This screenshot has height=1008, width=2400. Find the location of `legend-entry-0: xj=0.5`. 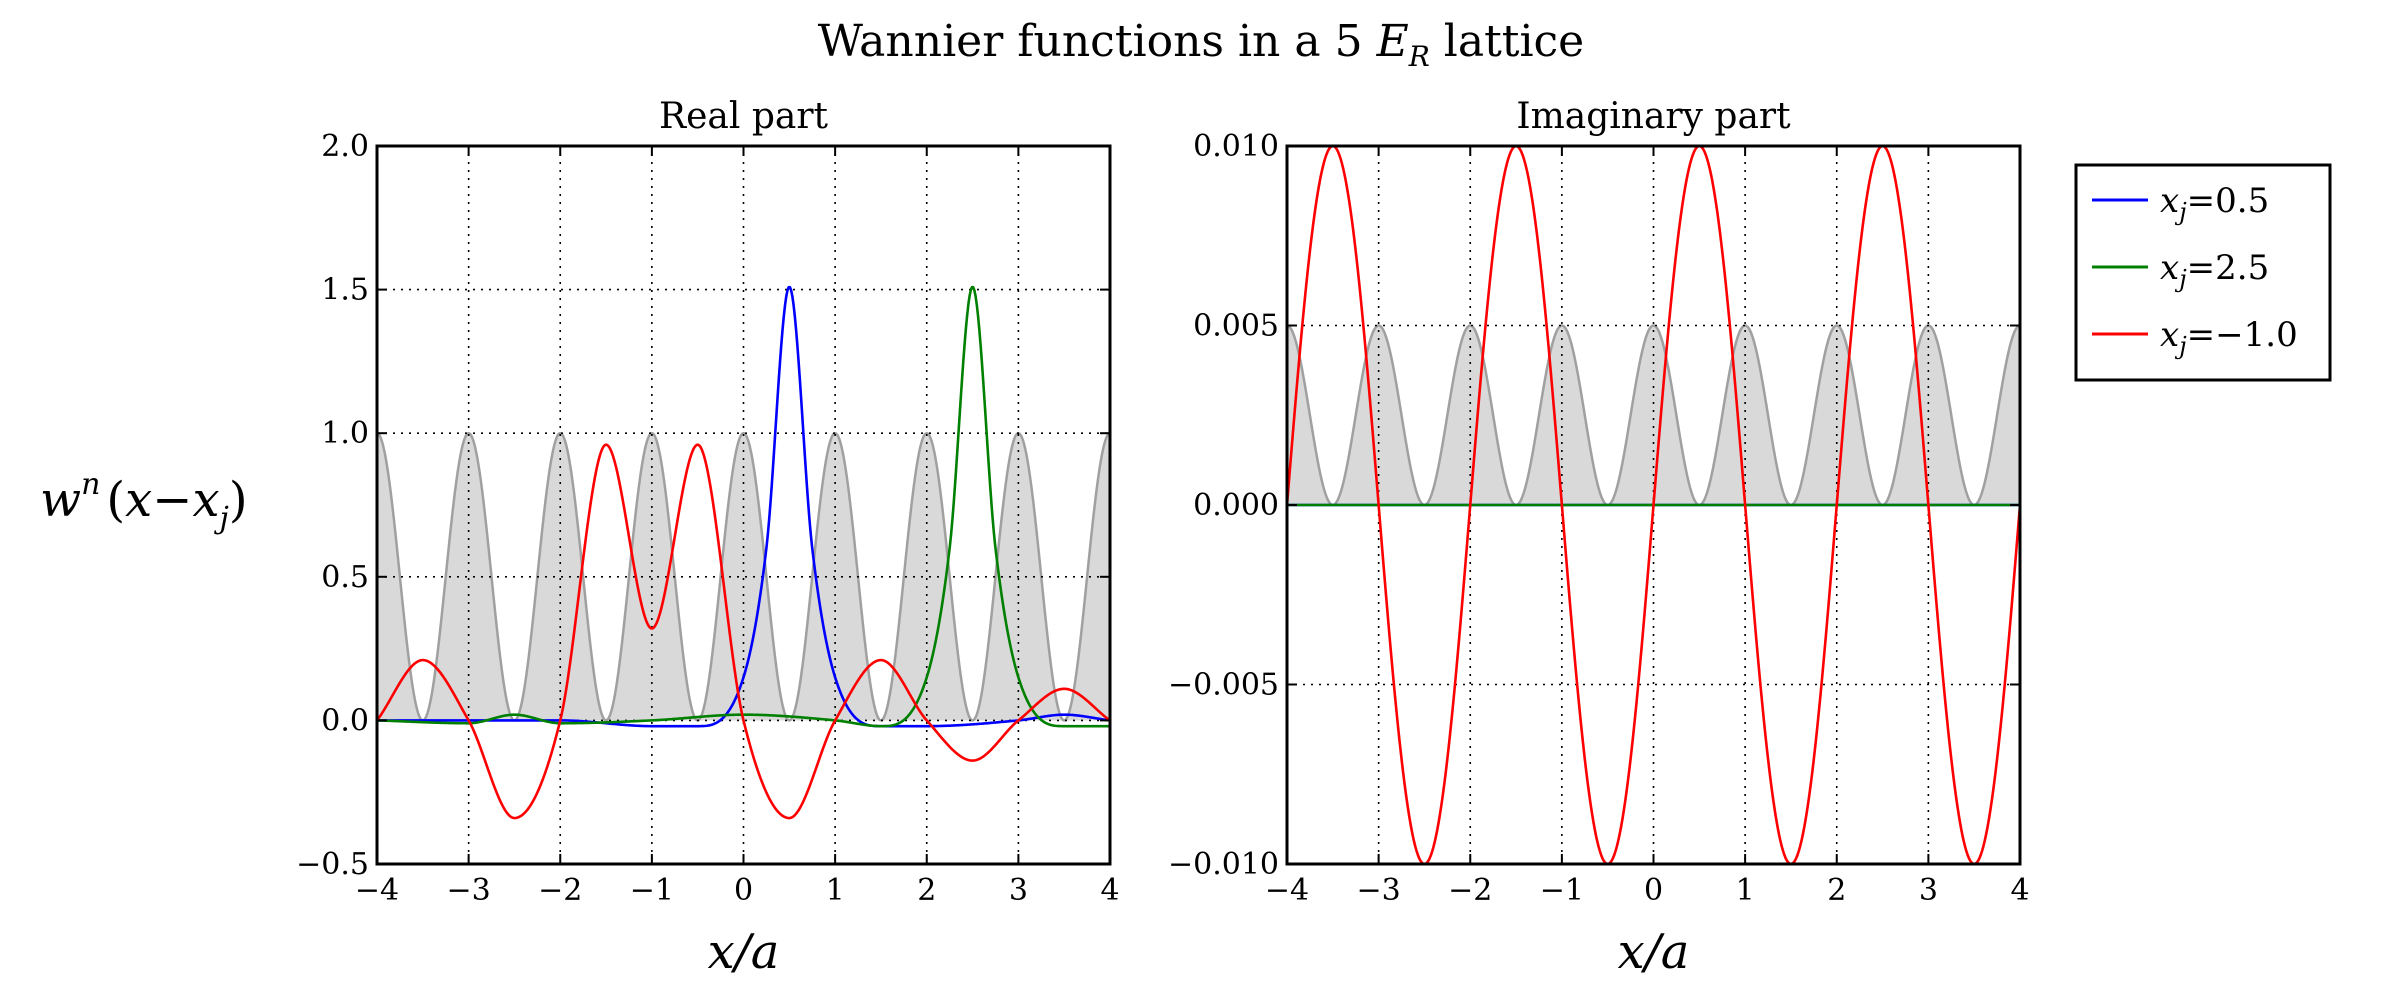

legend-entry-0: xj=0.5 is located at coordinates (2180, 203).